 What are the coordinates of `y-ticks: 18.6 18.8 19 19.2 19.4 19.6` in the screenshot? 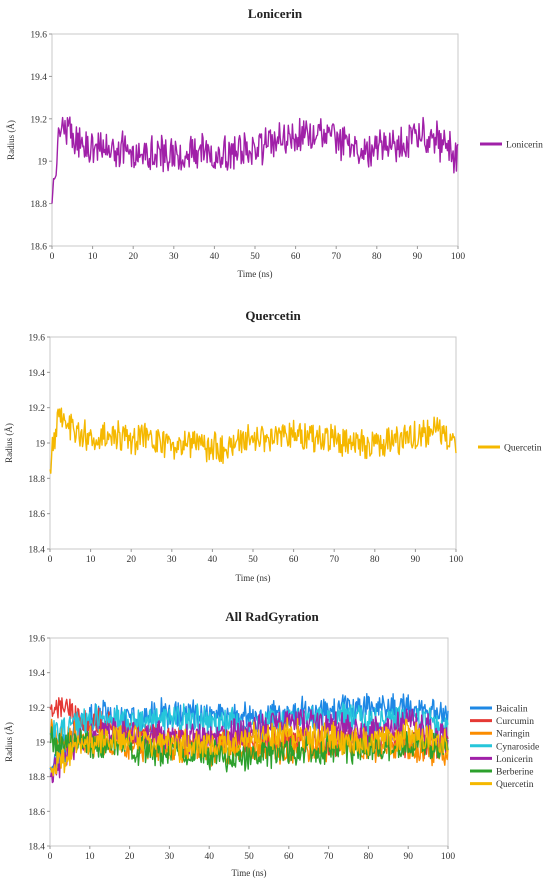 It's located at (41, 142).